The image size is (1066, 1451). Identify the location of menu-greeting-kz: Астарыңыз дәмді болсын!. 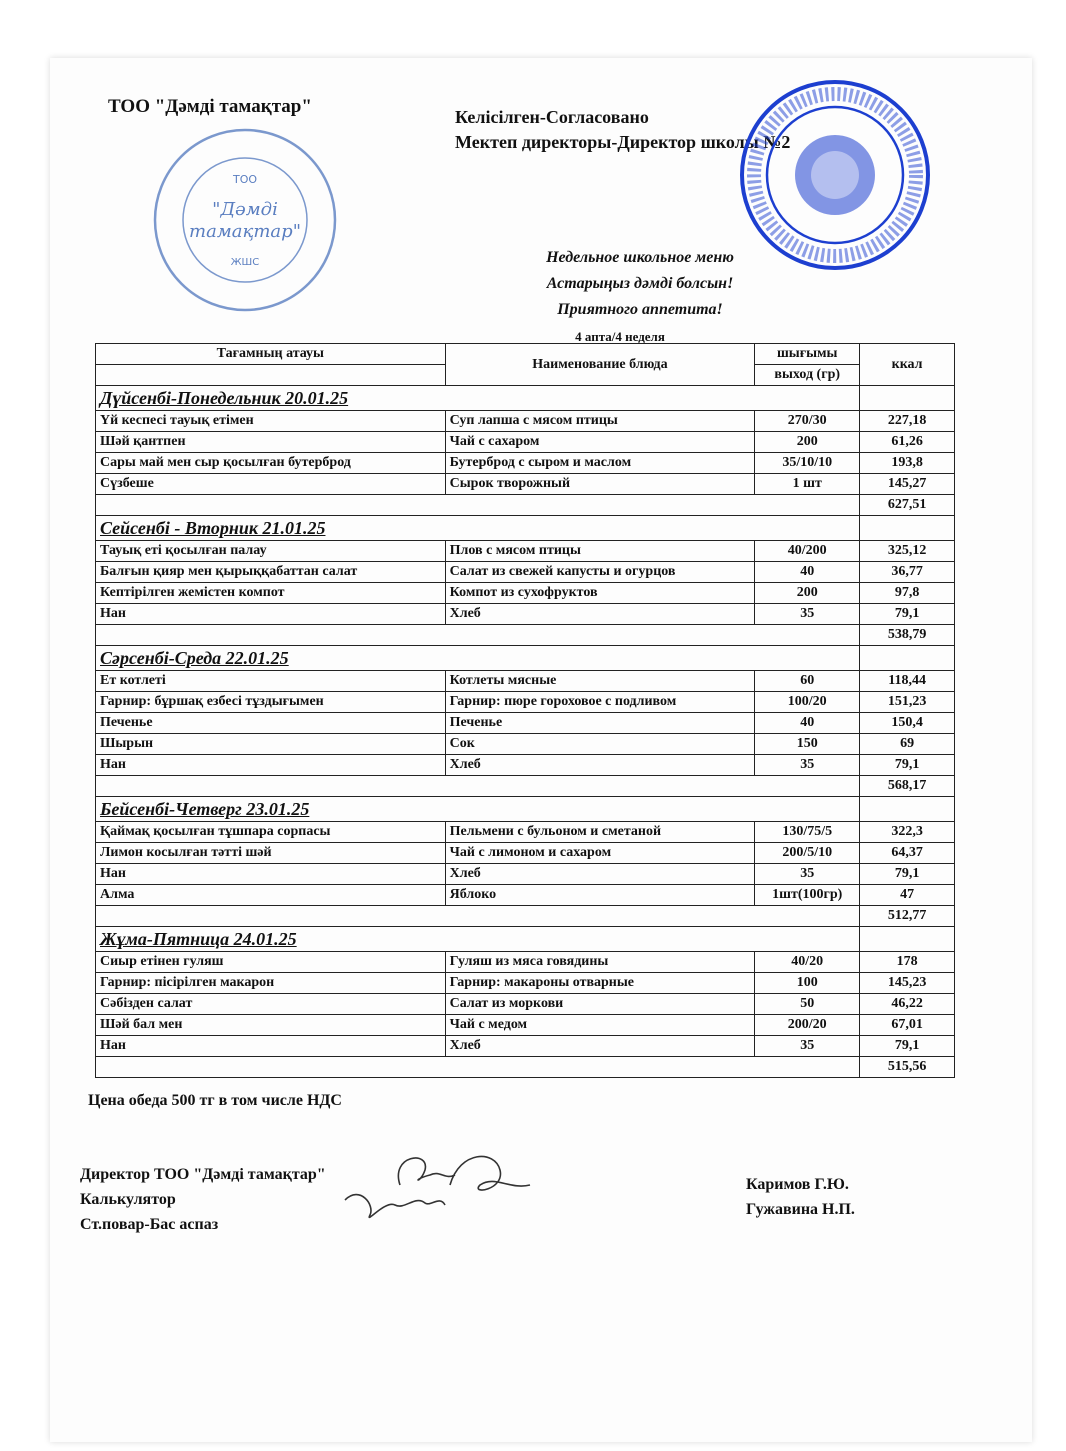
(640, 283).